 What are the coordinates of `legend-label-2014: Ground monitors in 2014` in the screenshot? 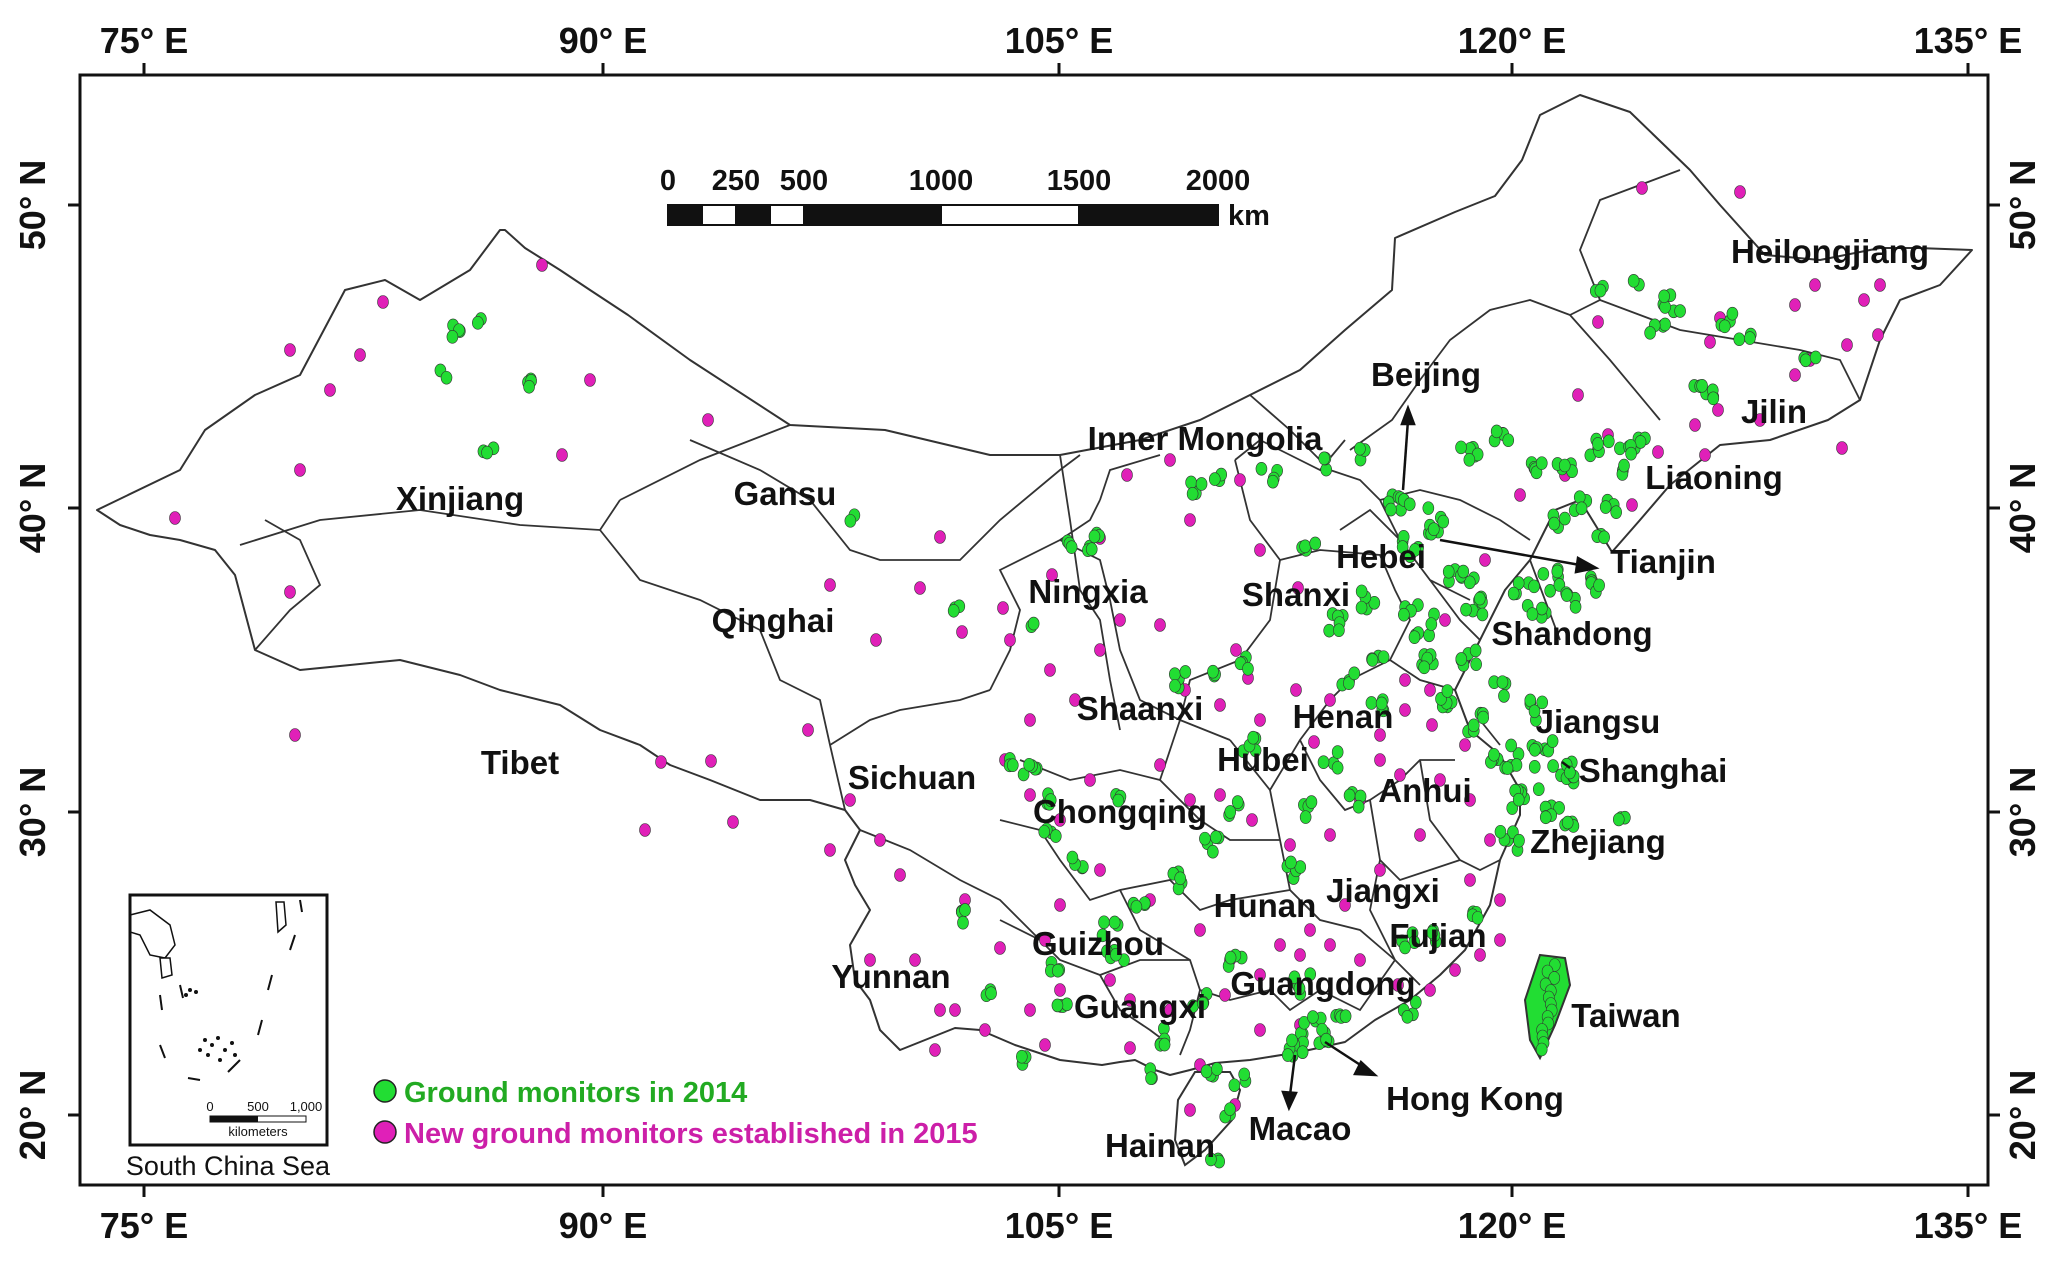 It's located at (575, 1093).